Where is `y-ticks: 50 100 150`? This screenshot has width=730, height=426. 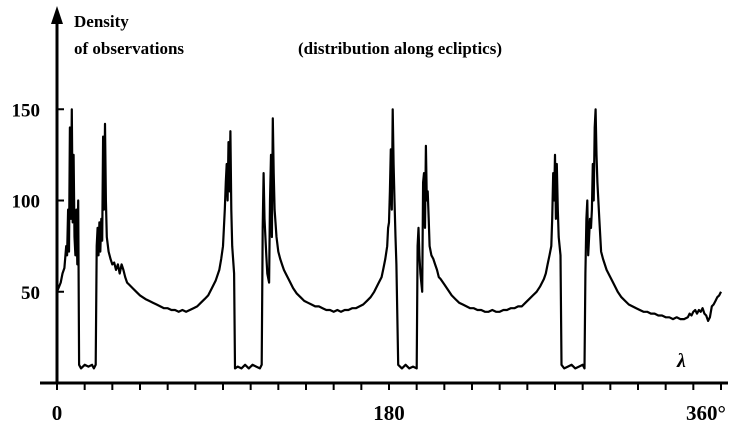
y-ticks: 50 100 150 is located at coordinates (38, 202).